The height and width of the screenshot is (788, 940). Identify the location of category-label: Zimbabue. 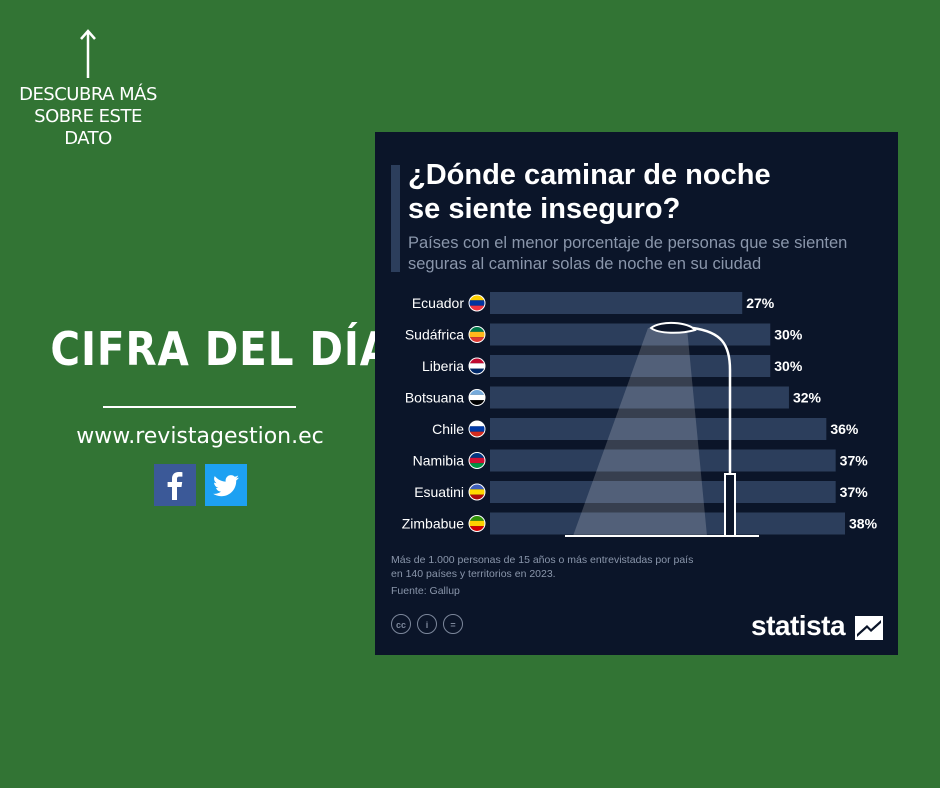
(433, 524).